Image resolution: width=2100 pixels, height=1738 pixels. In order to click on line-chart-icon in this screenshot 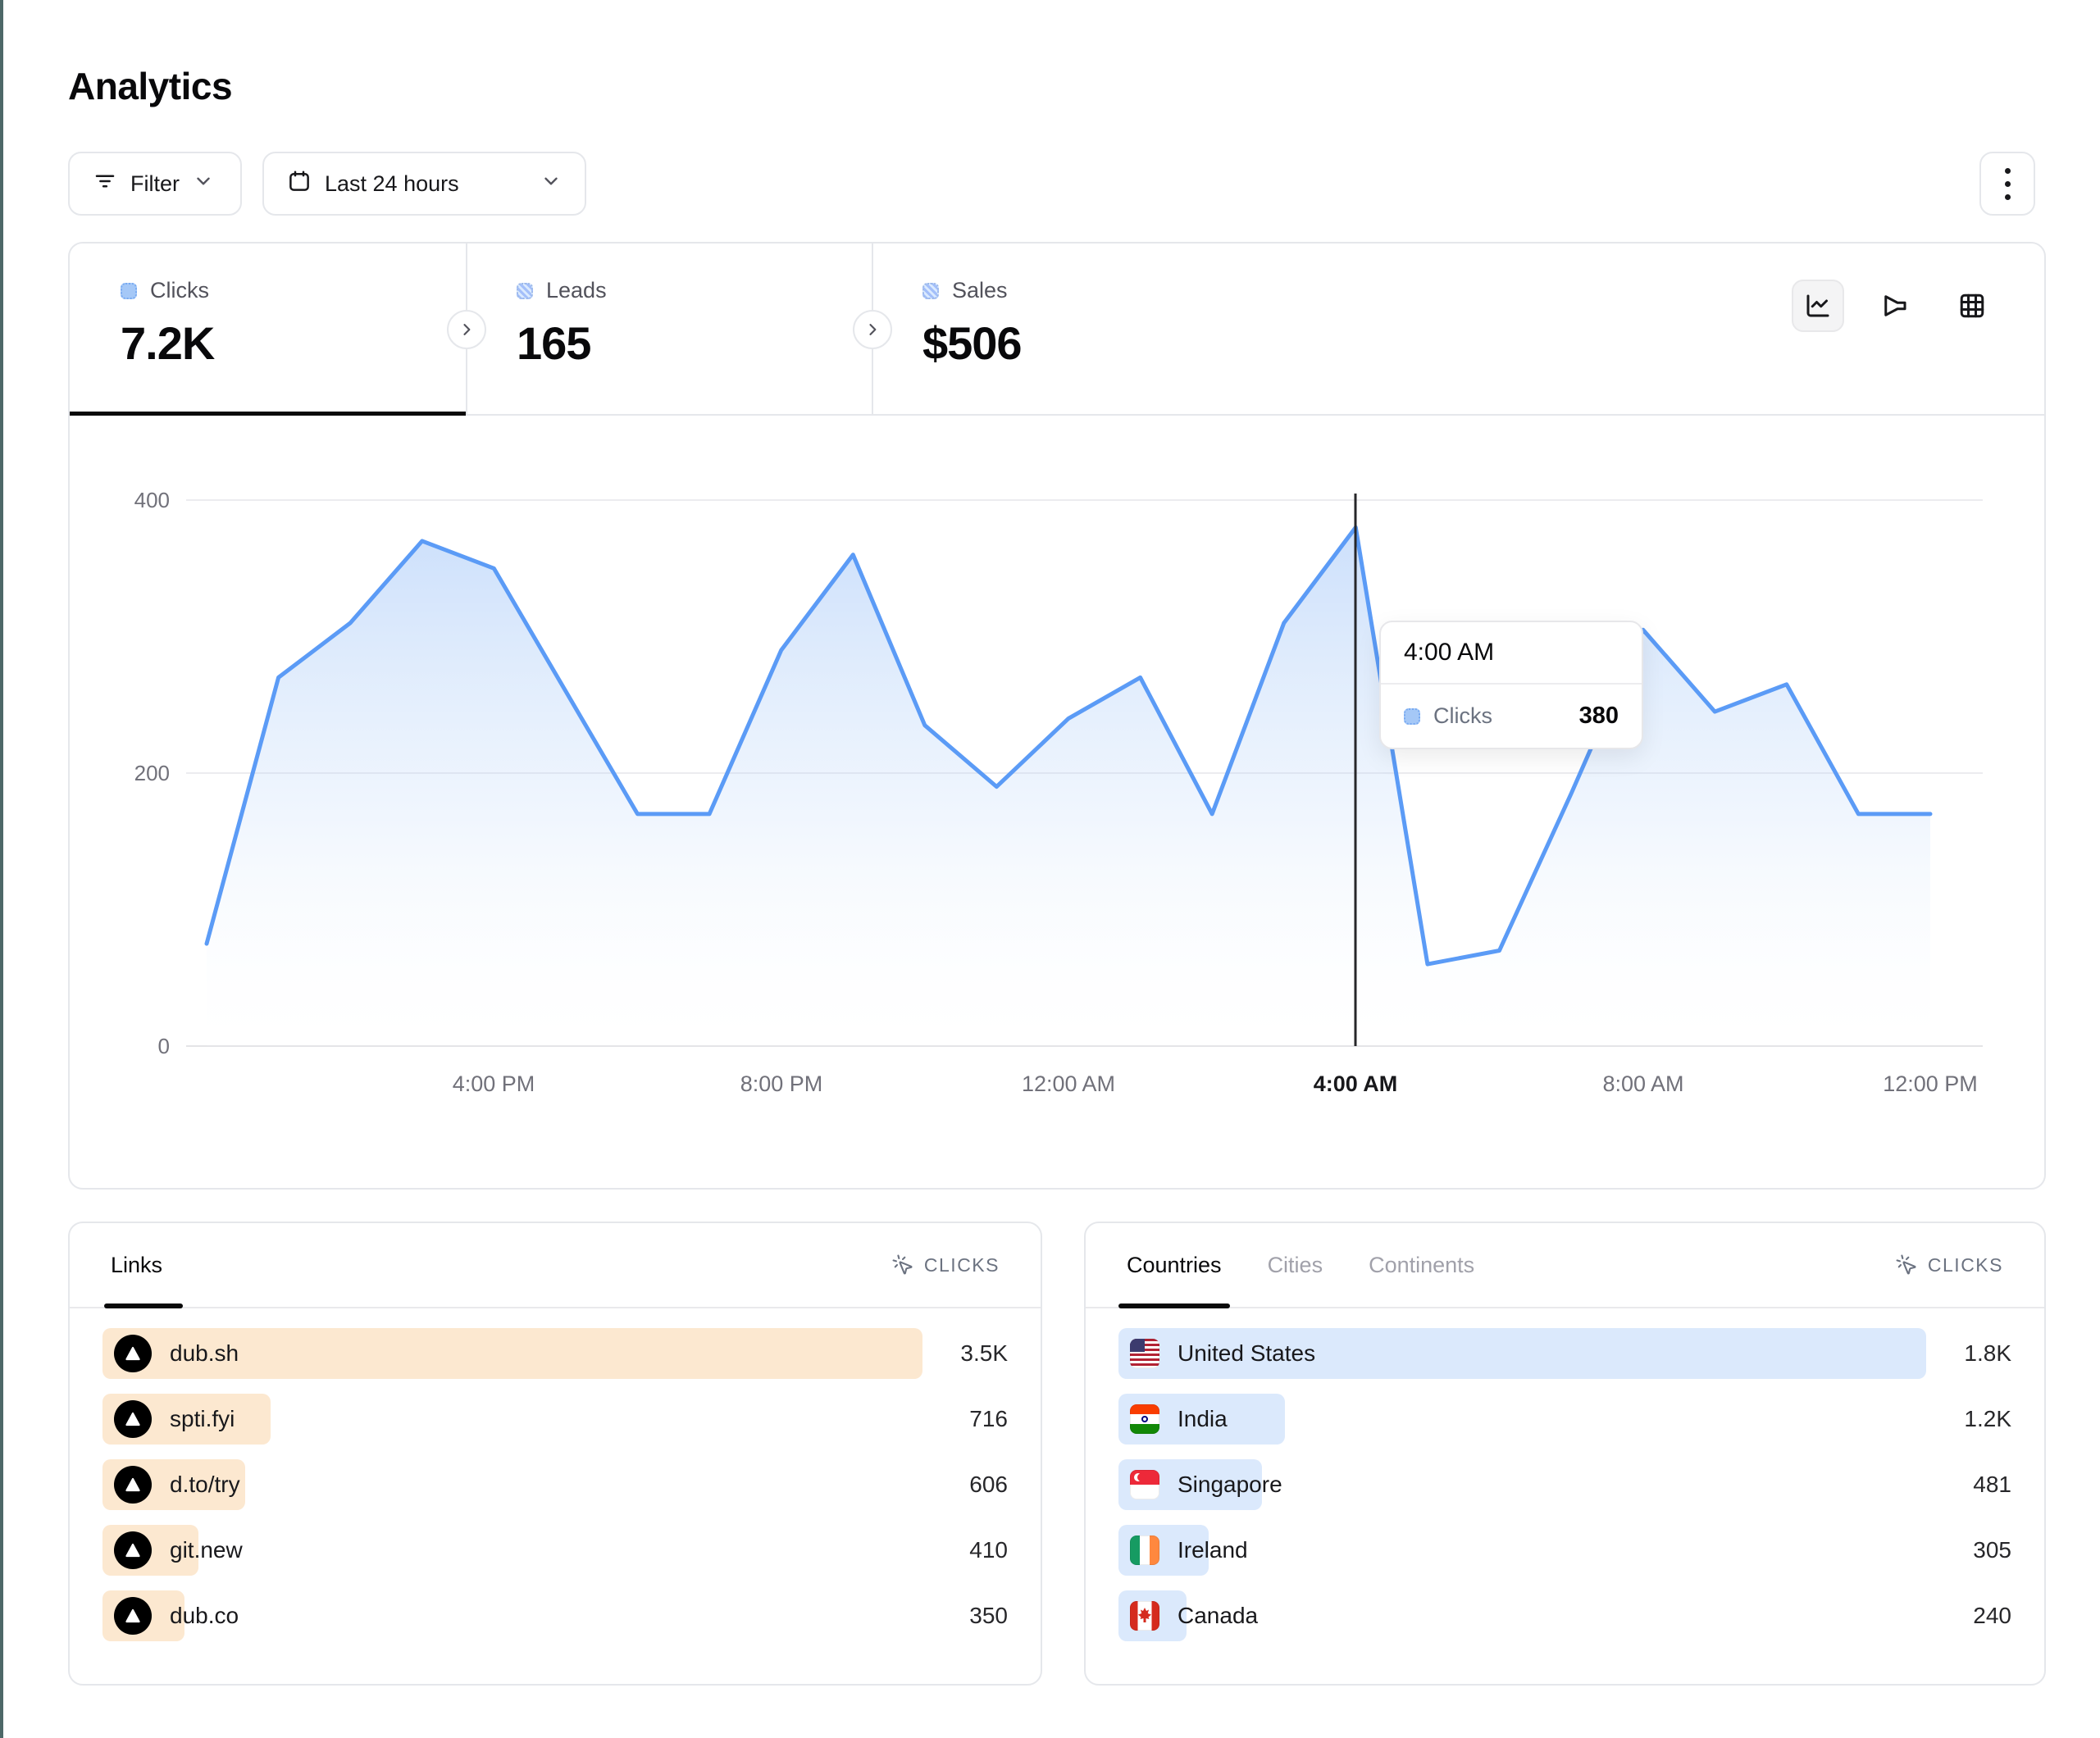, I will do `click(1817, 305)`.